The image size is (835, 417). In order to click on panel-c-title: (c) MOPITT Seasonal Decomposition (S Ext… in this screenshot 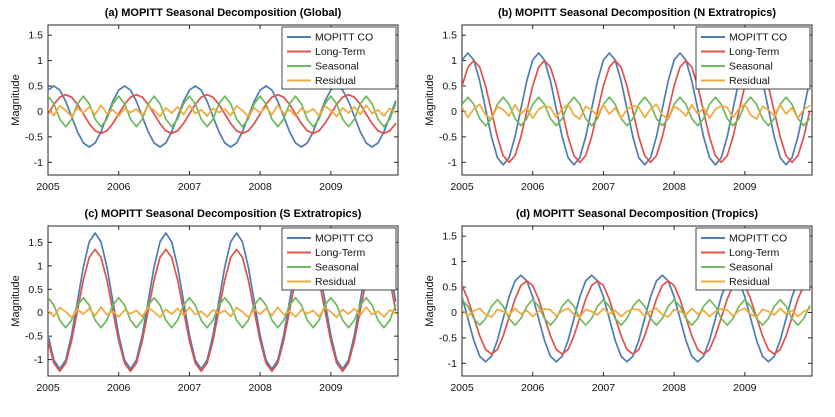, I will do `click(223, 214)`.